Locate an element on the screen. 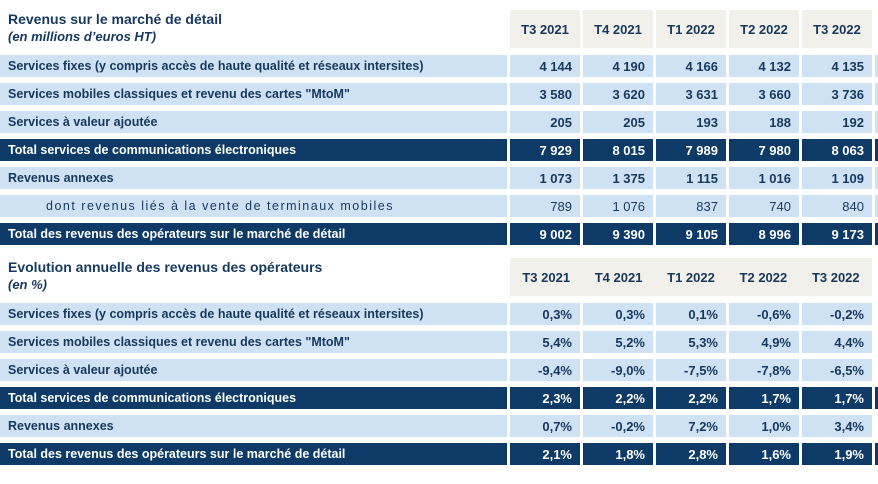  value-cell: 2,3% is located at coordinates (545, 398).